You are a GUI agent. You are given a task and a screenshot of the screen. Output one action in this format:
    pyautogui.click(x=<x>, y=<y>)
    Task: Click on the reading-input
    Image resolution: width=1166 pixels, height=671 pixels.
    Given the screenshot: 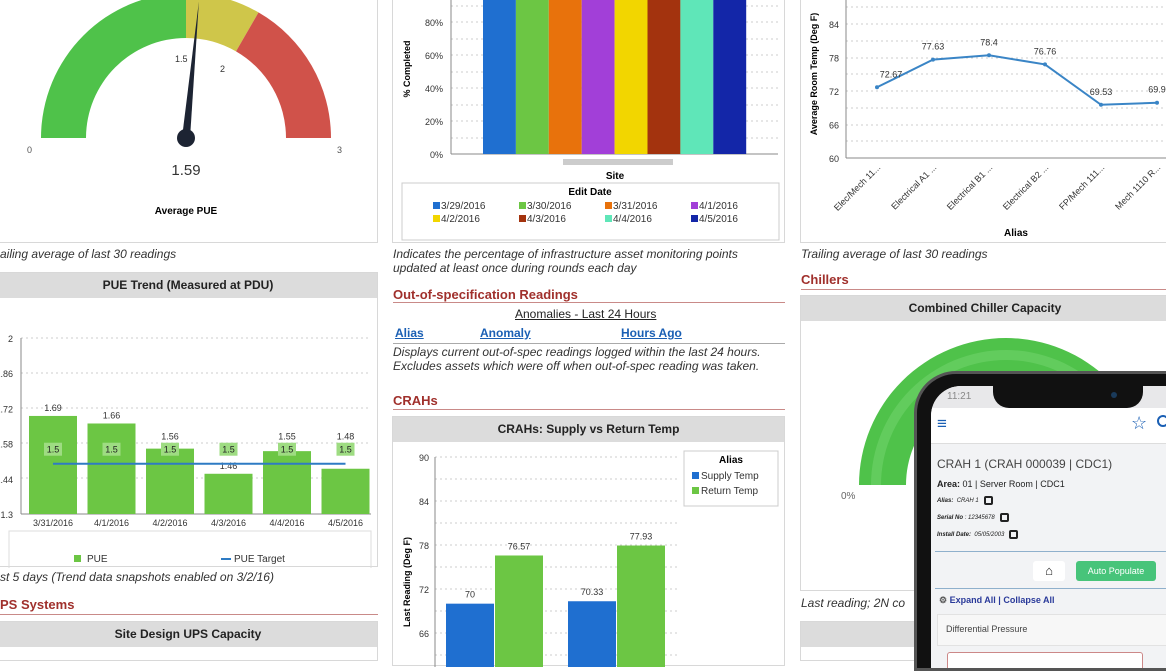 What is the action you would take?
    pyautogui.click(x=1045, y=660)
    